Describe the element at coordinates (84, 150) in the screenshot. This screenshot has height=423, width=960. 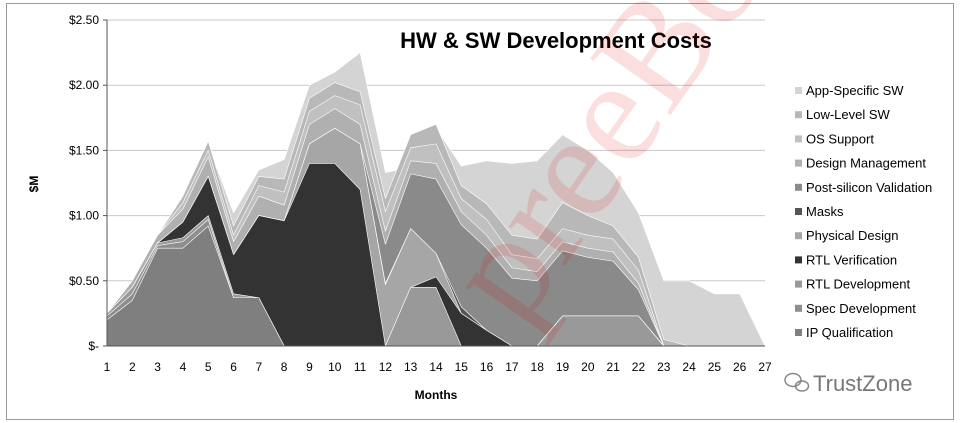
I see `y-tick-label: $1.50` at that location.